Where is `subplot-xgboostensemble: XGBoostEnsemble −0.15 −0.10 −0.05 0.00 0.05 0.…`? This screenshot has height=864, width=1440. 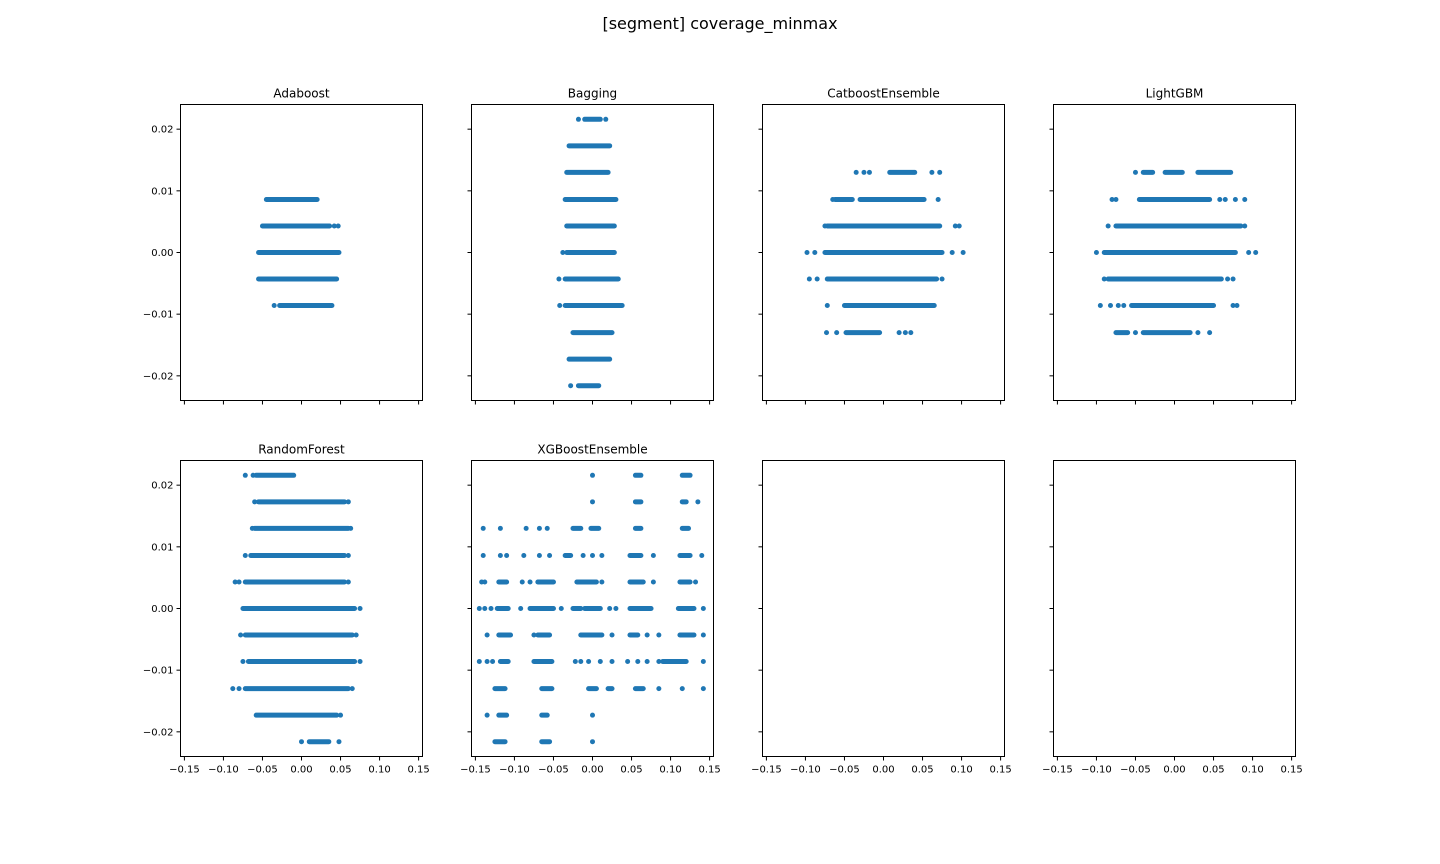 subplot-xgboostensemble: XGBoostEnsemble −0.15 −0.10 −0.05 0.00 0.05 0.… is located at coordinates (590, 609).